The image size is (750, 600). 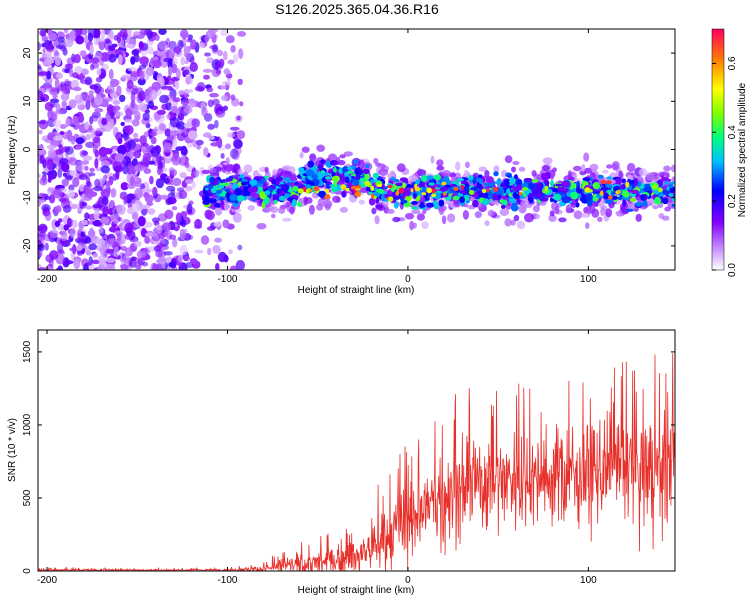 I want to click on colorbar-ticks: 0.0 0.2 0.4 0.6, so click(x=725, y=166).